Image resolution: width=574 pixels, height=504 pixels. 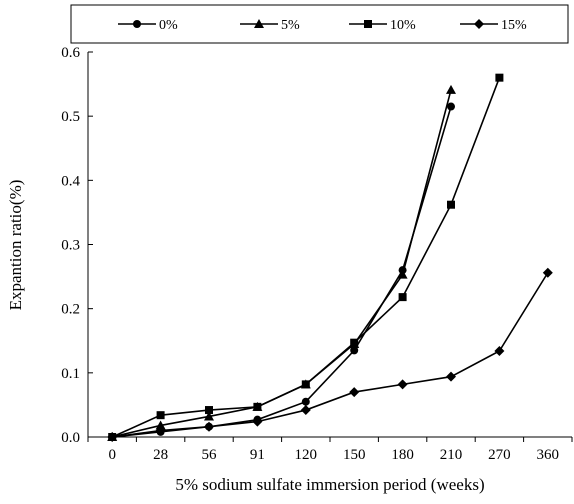 I want to click on x-tick-label: 270, so click(x=499, y=455).